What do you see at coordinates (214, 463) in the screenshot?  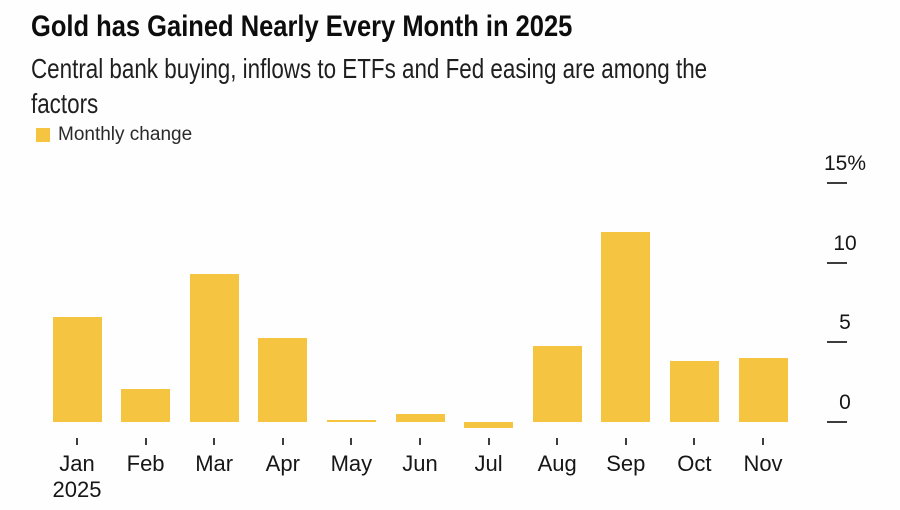 I see `x-axis-label-mar: Mar` at bounding box center [214, 463].